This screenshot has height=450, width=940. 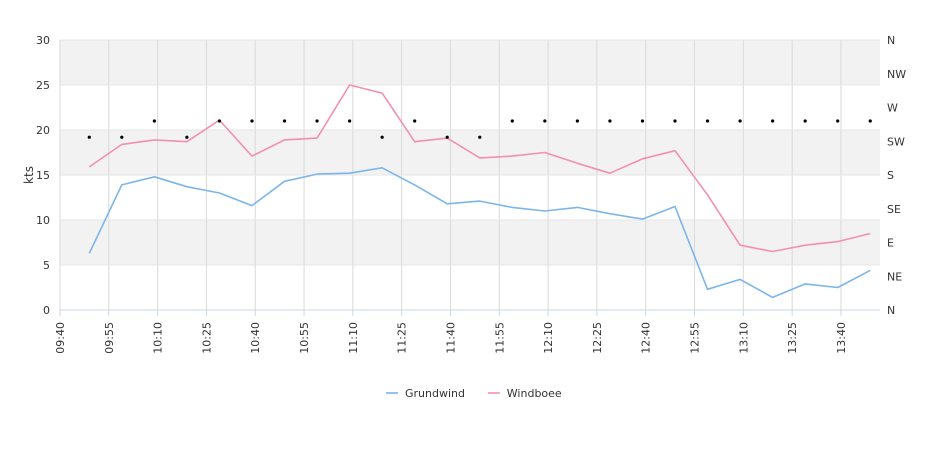 I want to click on y2-tick-label: SE, so click(x=894, y=209).